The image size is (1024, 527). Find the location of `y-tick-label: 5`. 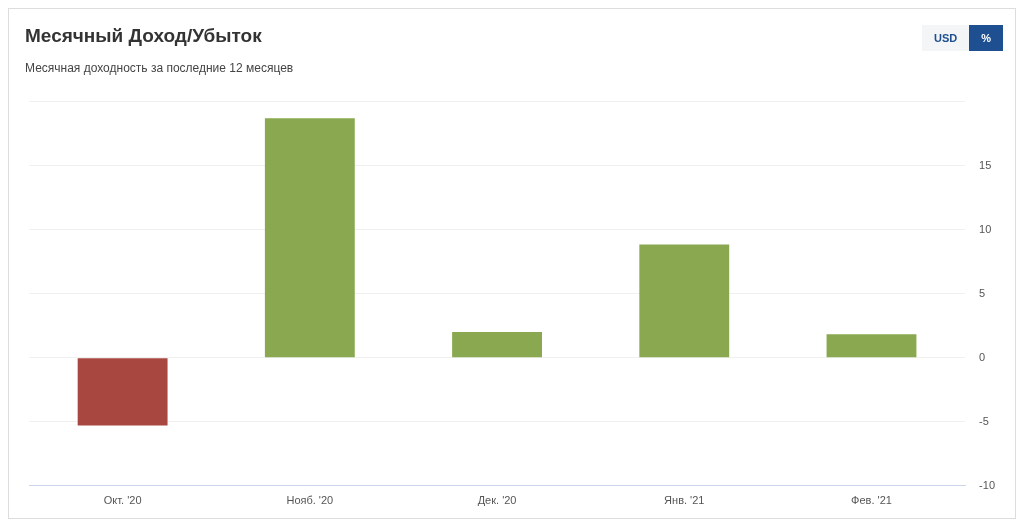

y-tick-label: 5 is located at coordinates (982, 292).